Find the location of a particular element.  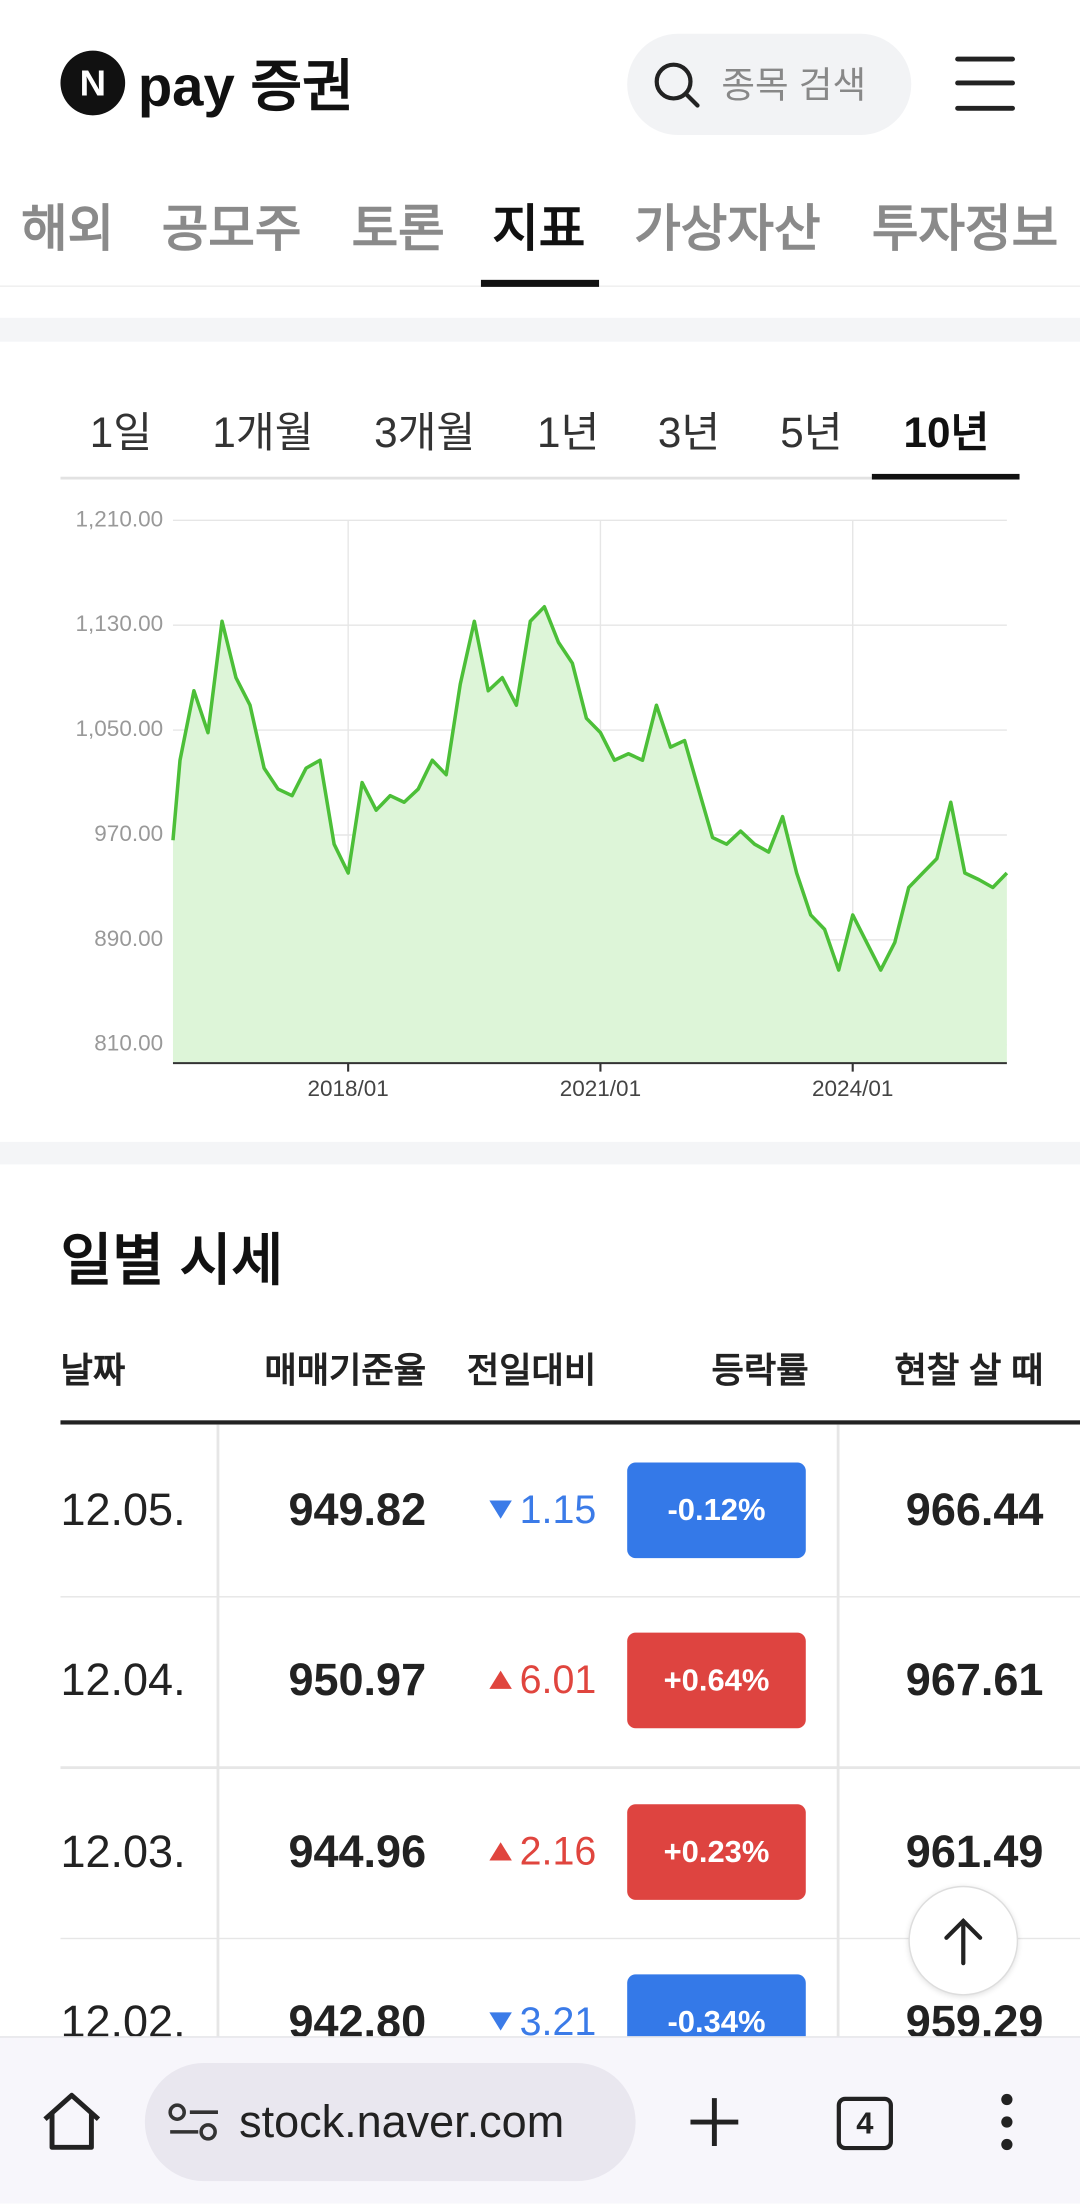

search-placeholder: 종목 검색 is located at coordinates (794, 85).